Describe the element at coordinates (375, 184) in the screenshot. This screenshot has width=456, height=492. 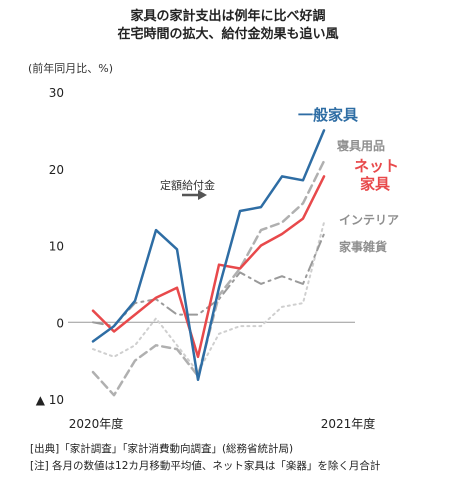
I see `series-label-line: 家具` at that location.